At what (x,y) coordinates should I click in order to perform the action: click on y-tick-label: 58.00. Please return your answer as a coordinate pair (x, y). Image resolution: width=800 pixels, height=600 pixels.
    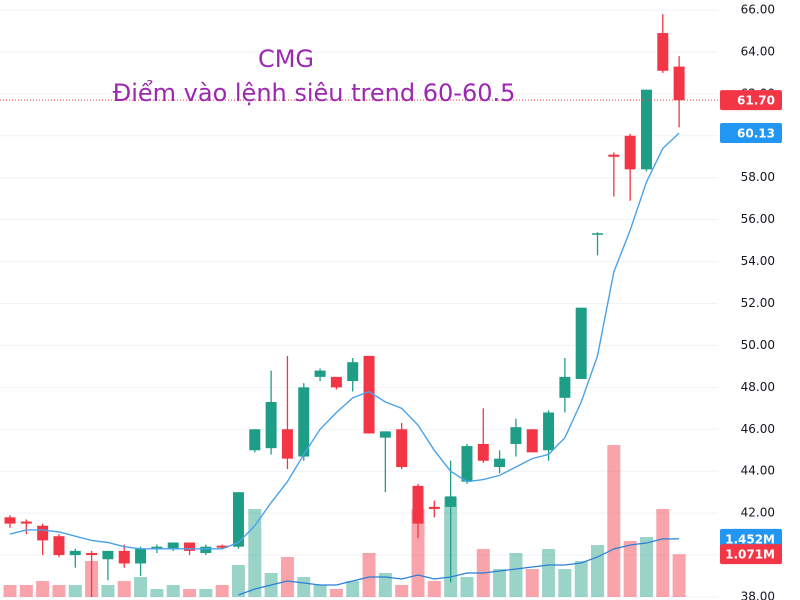
    Looking at the image, I should click on (758, 177).